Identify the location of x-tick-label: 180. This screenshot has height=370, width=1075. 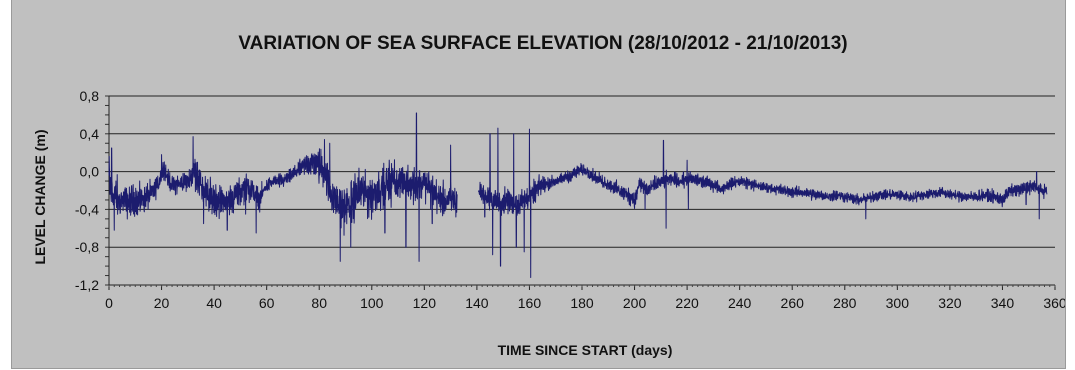
(582, 303).